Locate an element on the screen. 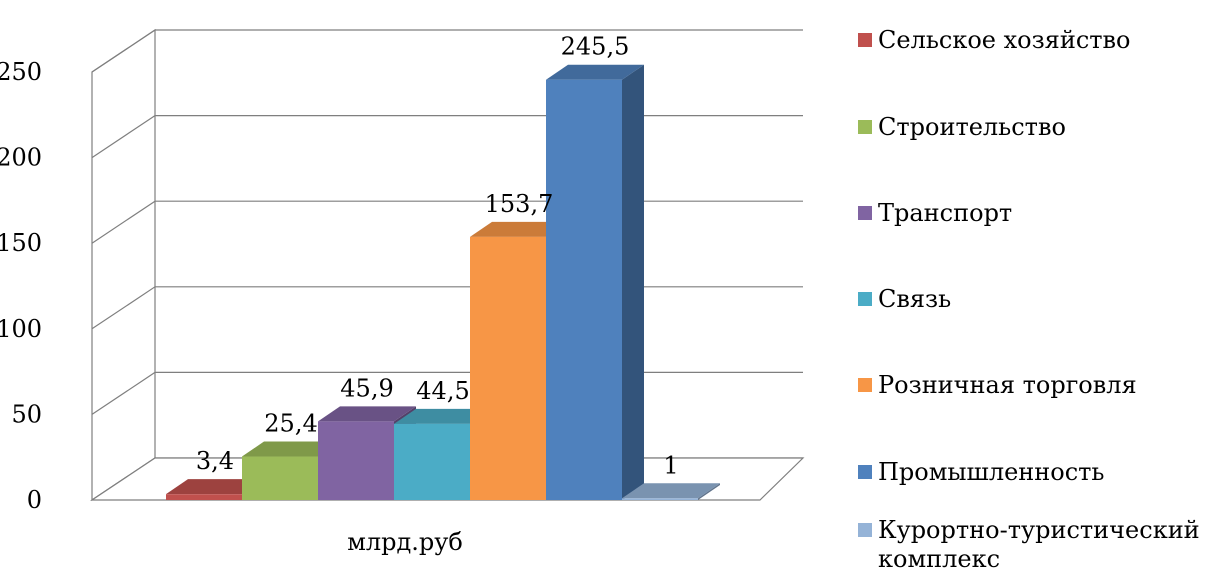  x-category-label: млрд.руб is located at coordinates (405, 542).